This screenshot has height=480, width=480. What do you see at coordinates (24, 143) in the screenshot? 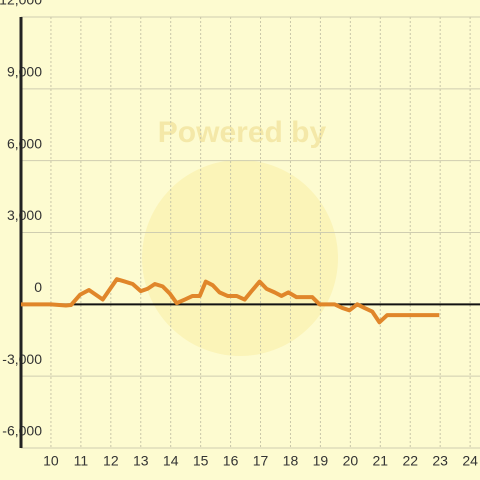
I see `y-tick-label: 6,000` at bounding box center [24, 143].